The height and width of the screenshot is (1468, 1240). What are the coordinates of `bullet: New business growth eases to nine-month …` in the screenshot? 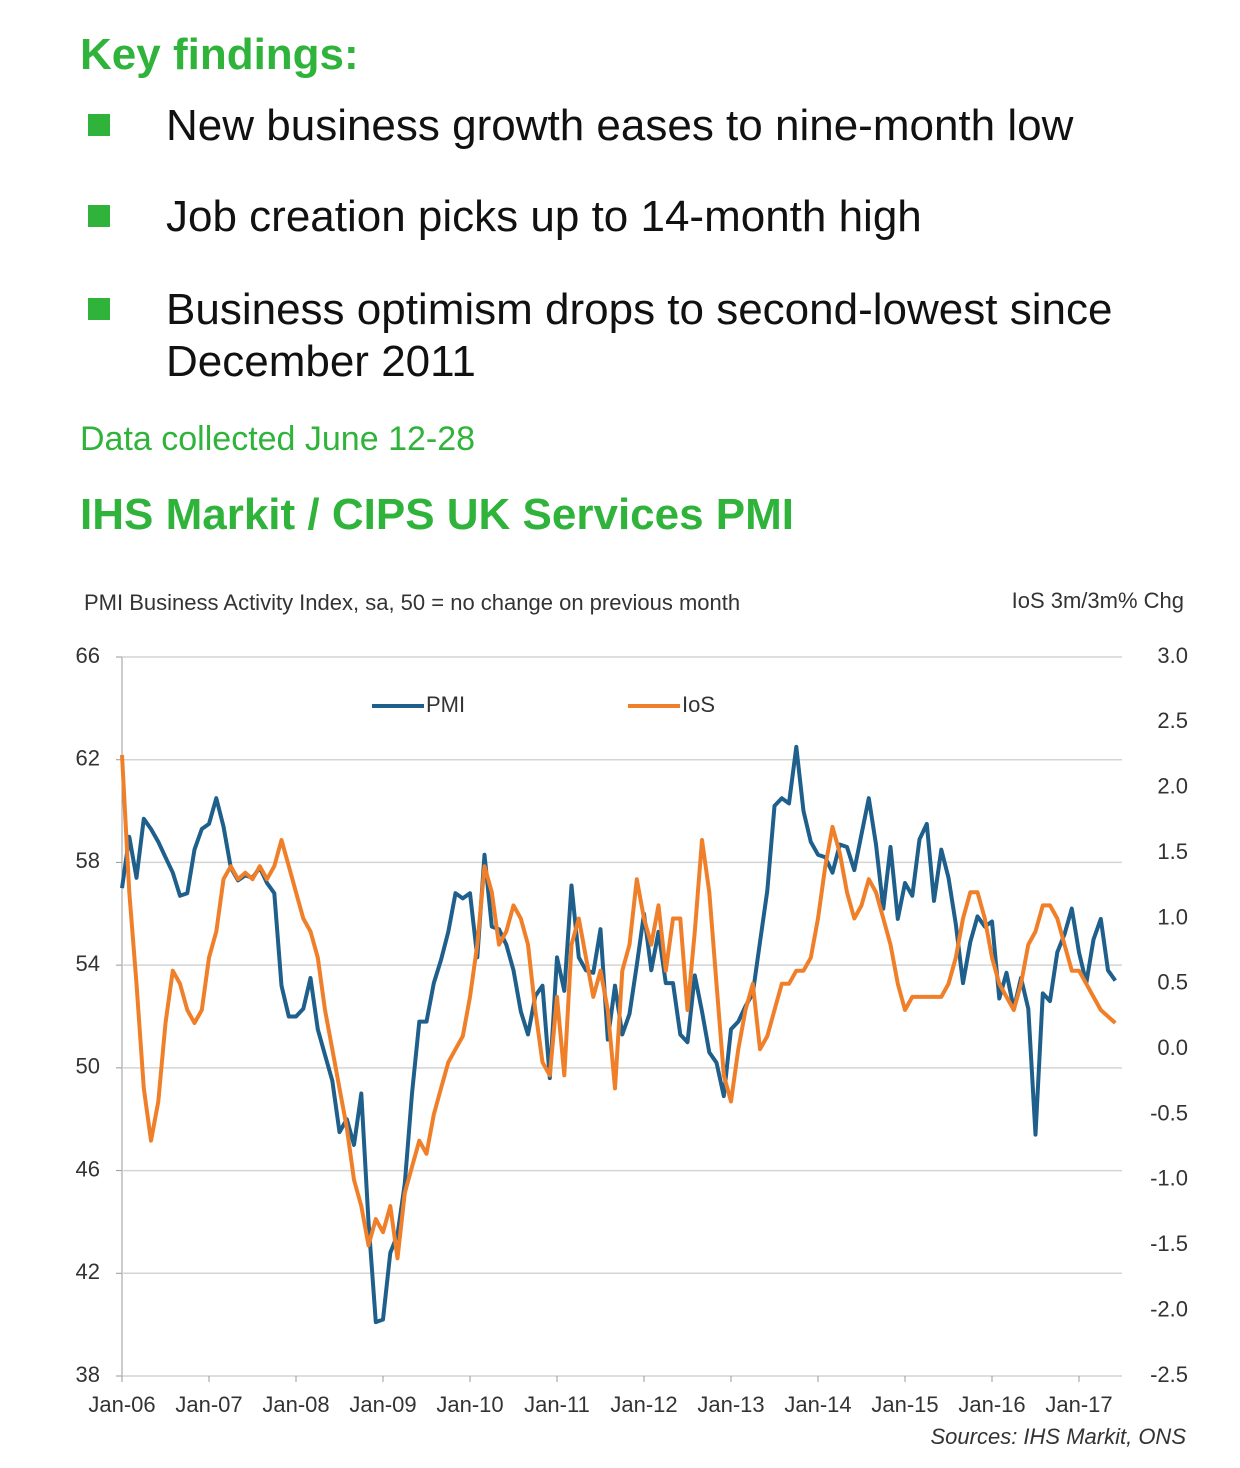 It's located at (620, 125).